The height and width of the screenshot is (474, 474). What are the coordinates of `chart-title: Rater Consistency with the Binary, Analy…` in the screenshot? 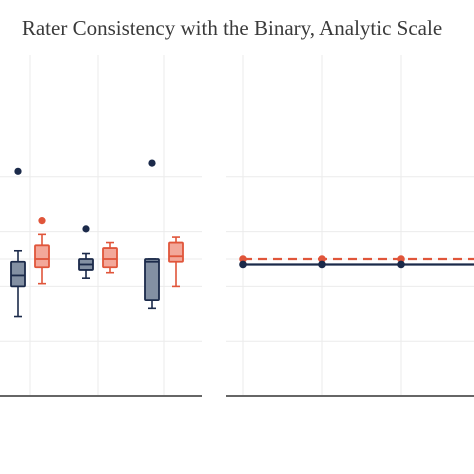 It's located at (232, 28).